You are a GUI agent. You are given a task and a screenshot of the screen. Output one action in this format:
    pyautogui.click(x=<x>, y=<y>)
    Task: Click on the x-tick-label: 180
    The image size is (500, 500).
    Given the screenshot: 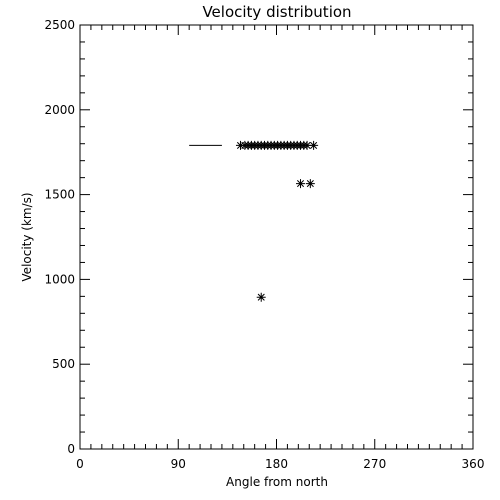 What is the action you would take?
    pyautogui.click(x=276, y=464)
    